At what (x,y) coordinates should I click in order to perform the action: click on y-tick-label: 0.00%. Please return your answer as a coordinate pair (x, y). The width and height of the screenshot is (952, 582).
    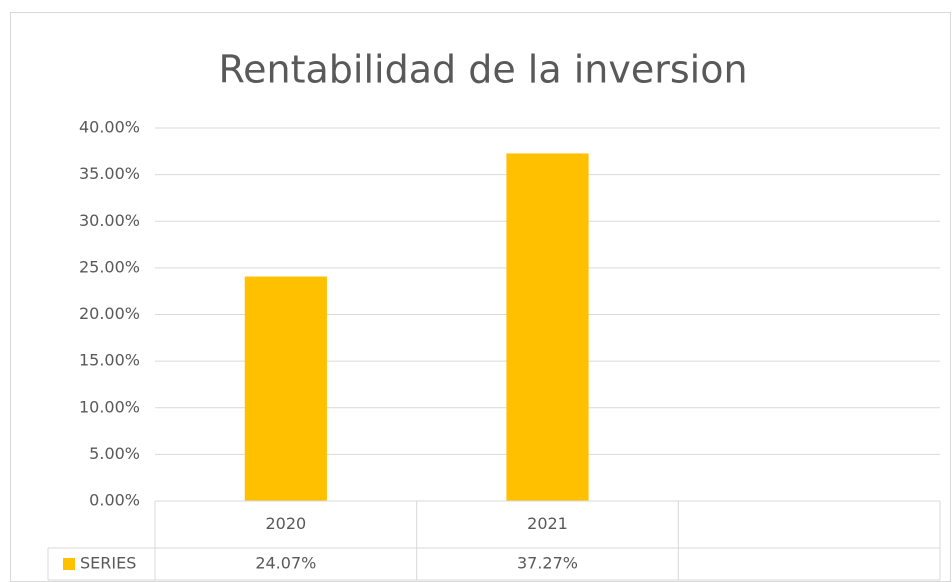
    Looking at the image, I should click on (114, 500).